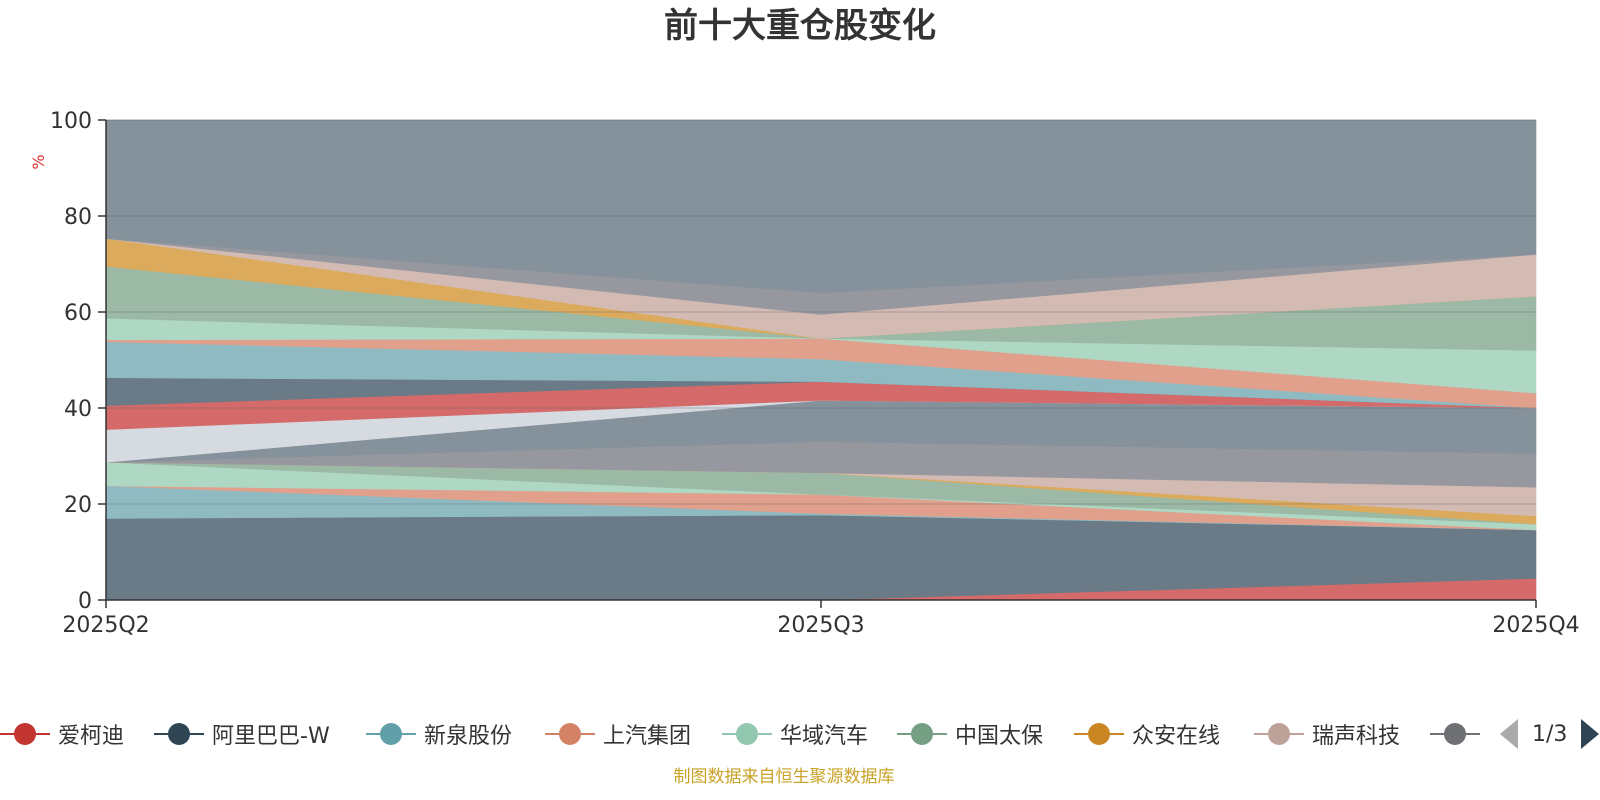 The height and width of the screenshot is (800, 1600). I want to click on legend-label: 中国太保, so click(999, 736).